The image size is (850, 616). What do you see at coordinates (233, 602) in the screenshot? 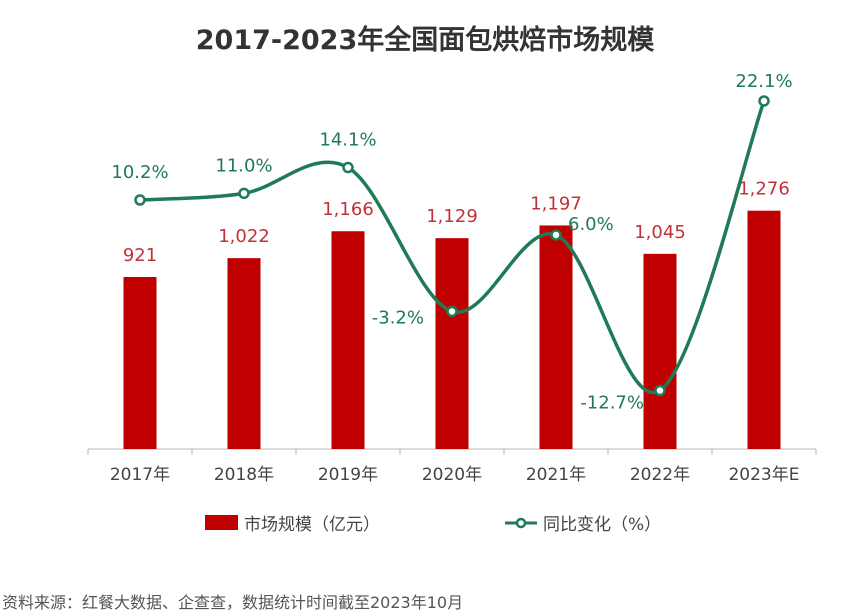
I see `source-note: 资料来源：红餐大数据、企查查，数据统计时间截至2023年10月` at bounding box center [233, 602].